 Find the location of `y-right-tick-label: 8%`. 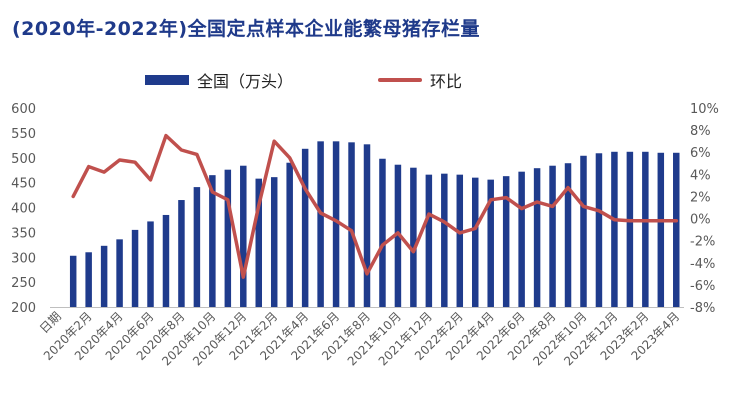

y-right-tick-label: 8% is located at coordinates (700, 131).